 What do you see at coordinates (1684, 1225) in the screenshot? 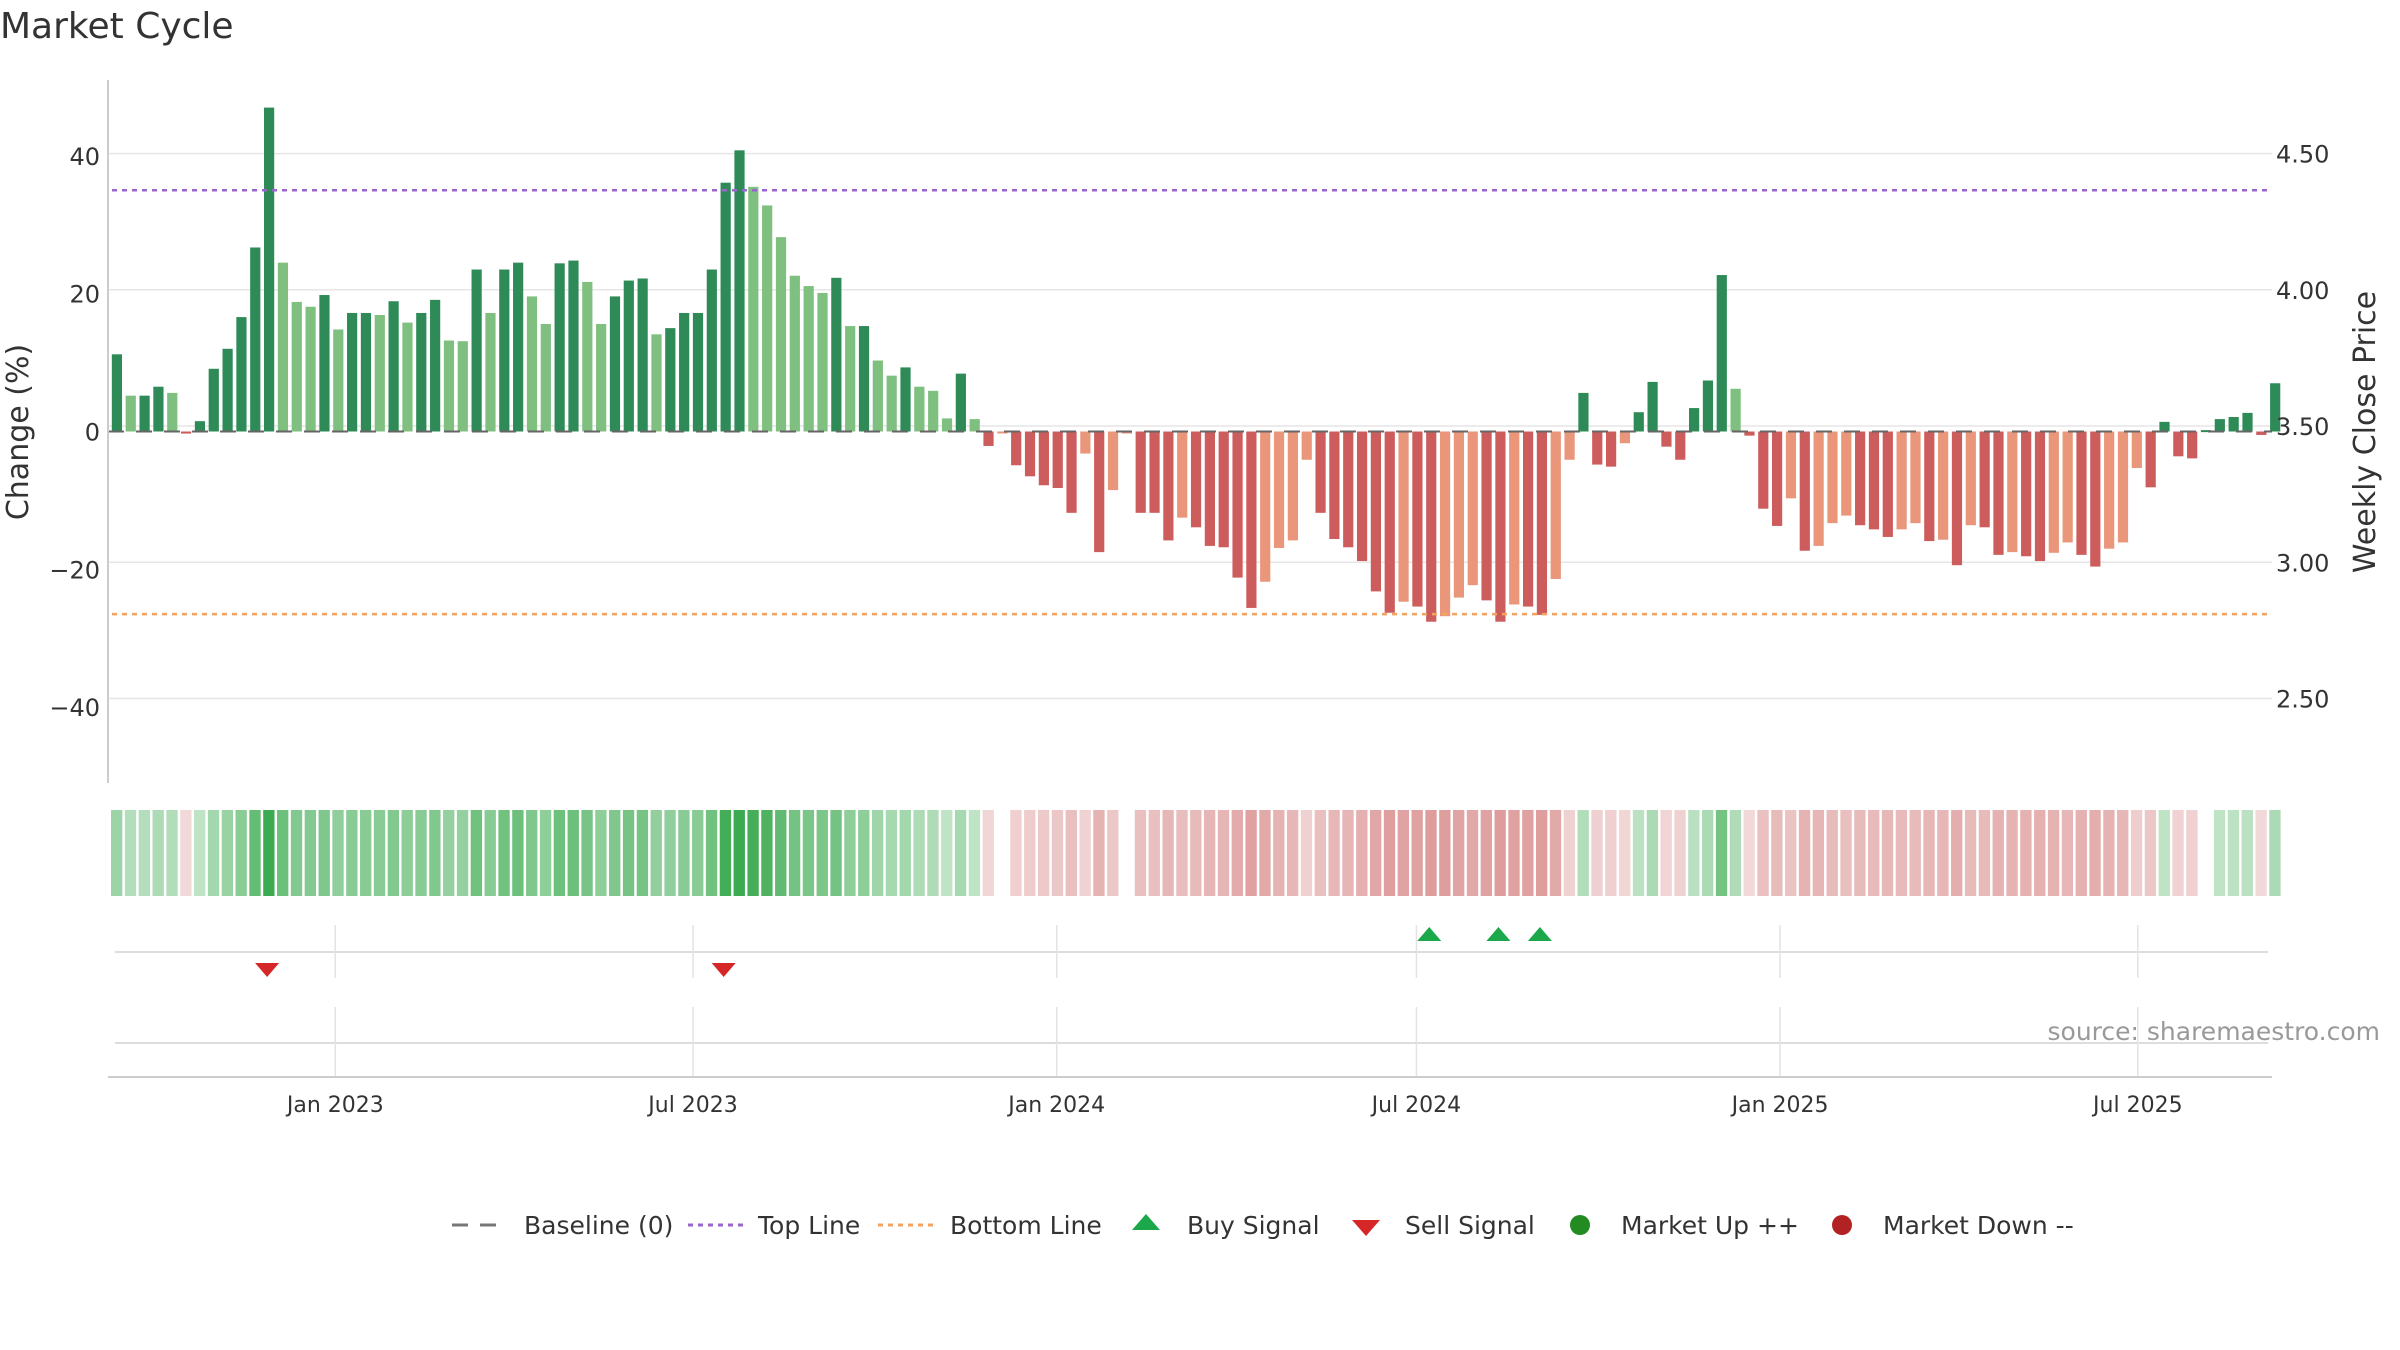
I see `legend-item-market-up: Market Up ++` at bounding box center [1684, 1225].